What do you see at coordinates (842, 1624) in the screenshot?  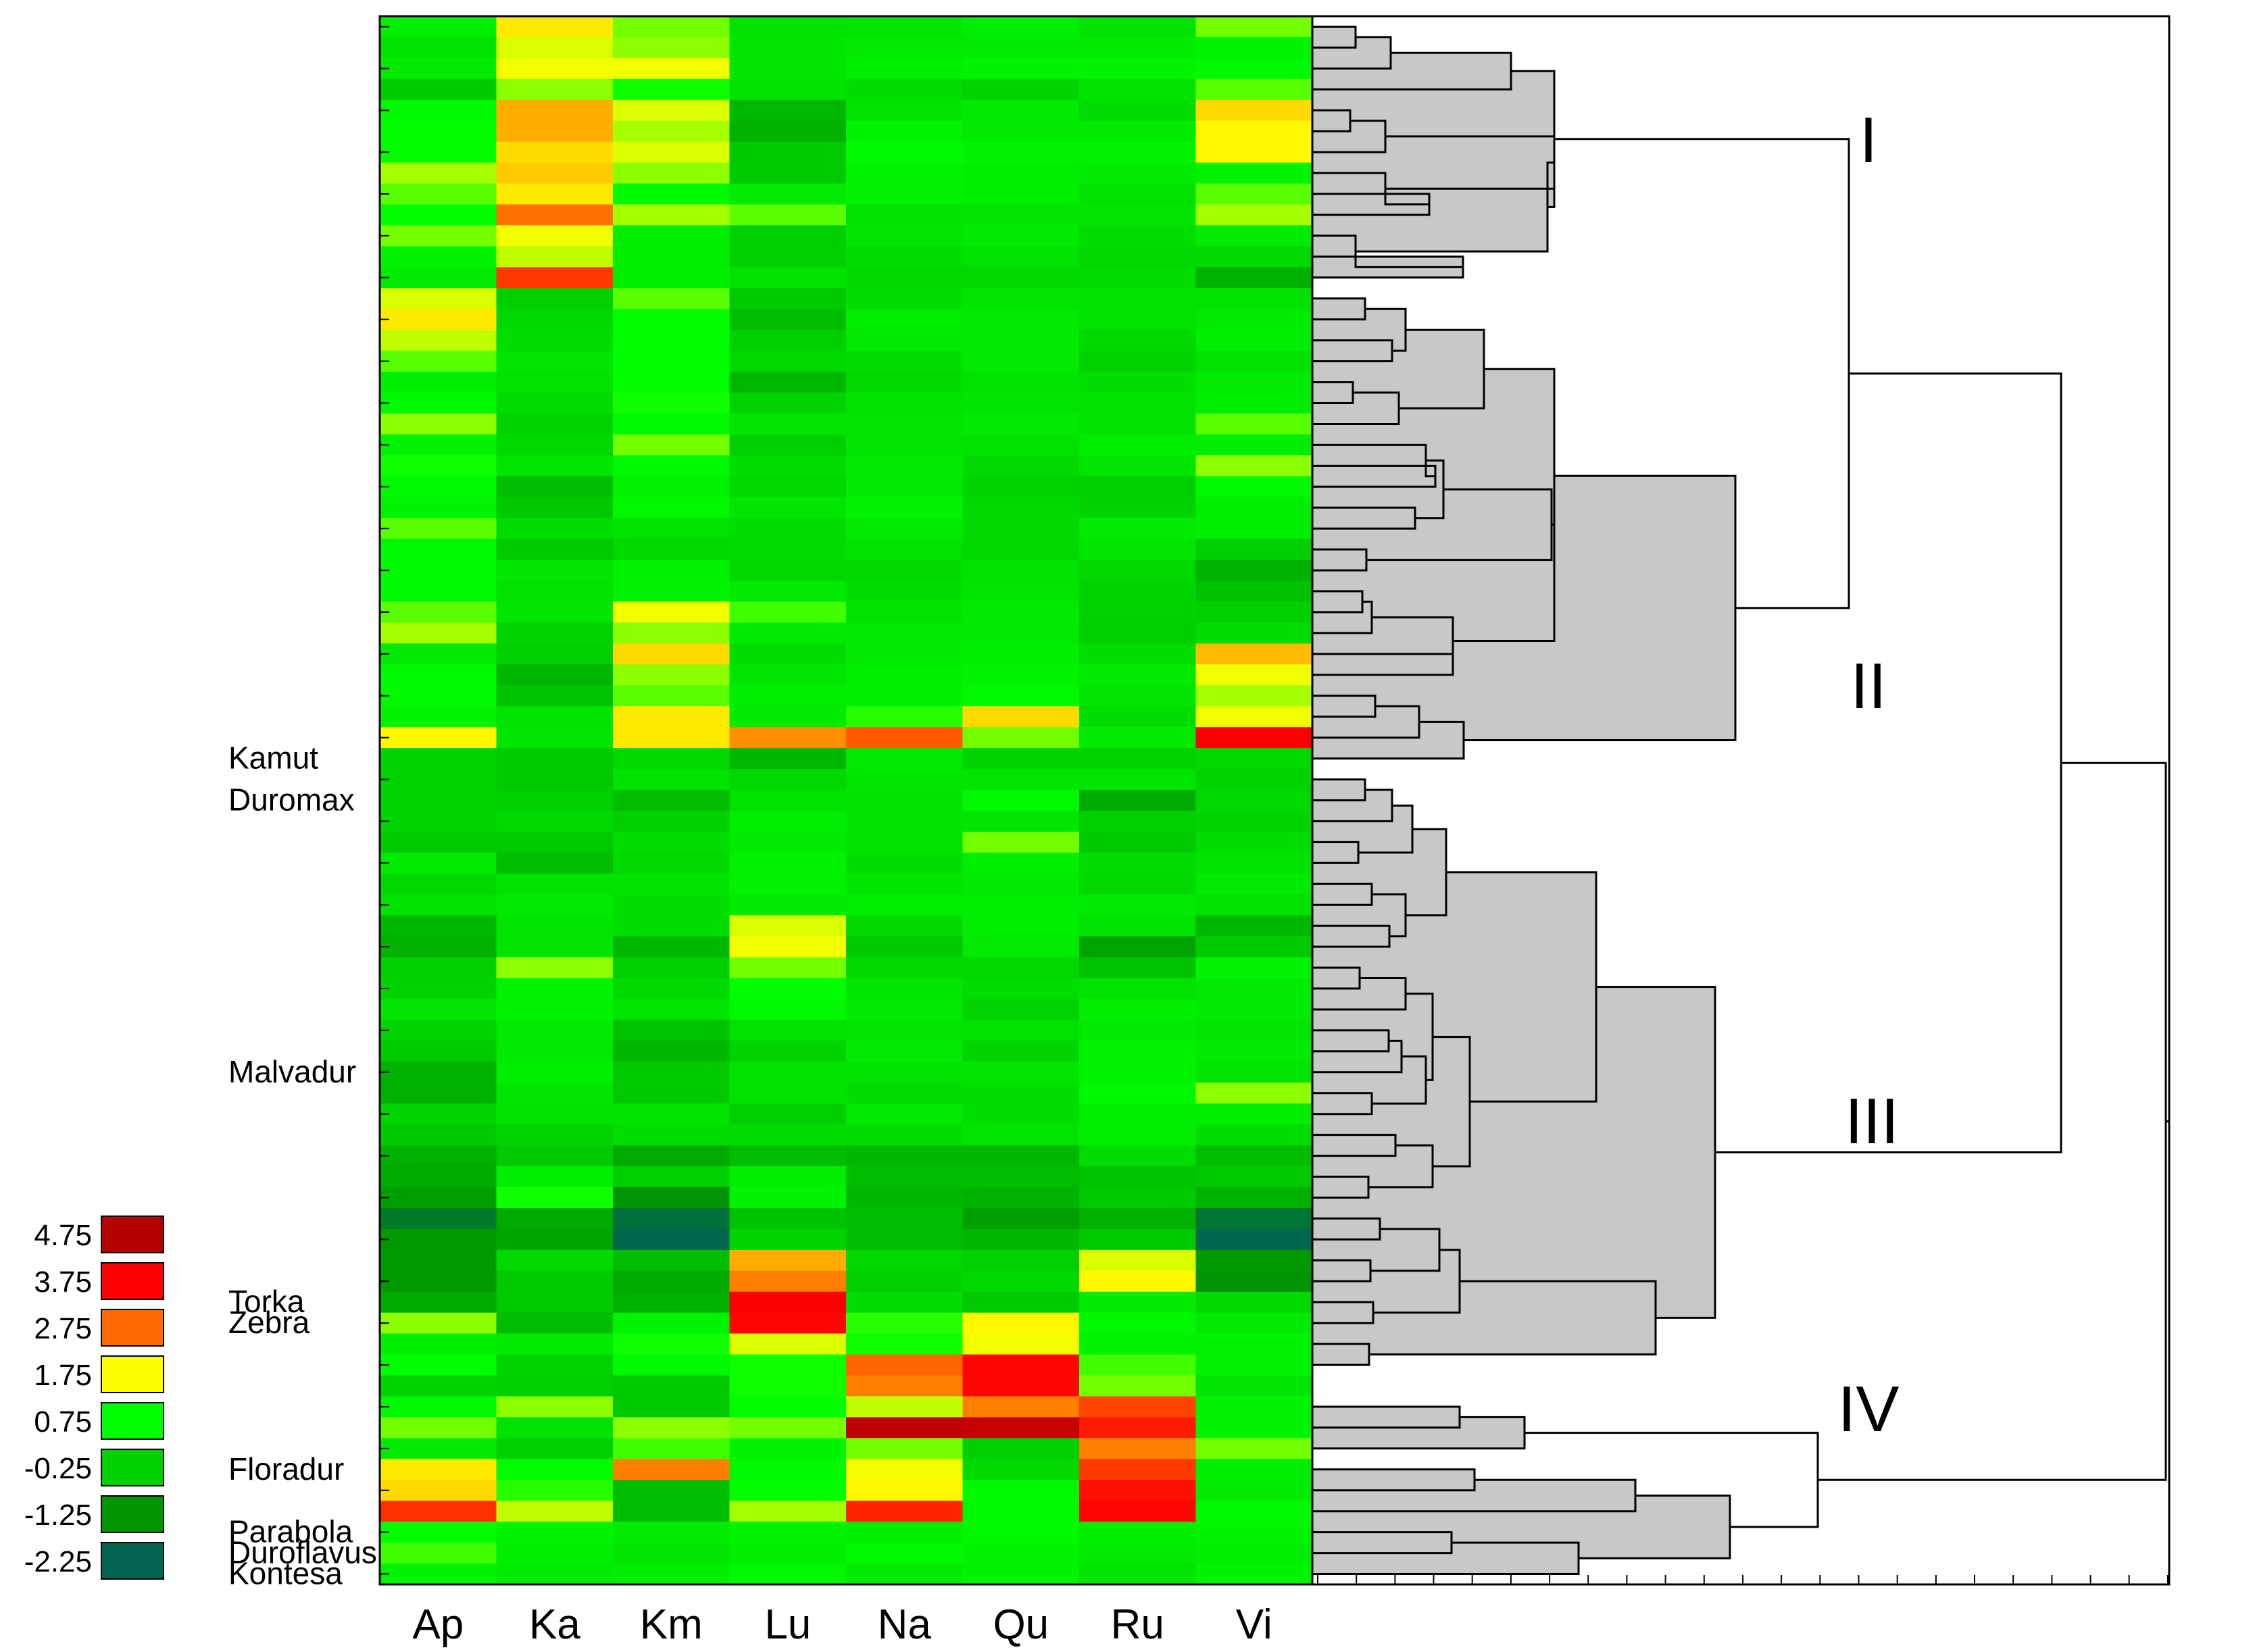 I see `column-labels: Ap Ka Km Lu Na Qu Ru Vi` at bounding box center [842, 1624].